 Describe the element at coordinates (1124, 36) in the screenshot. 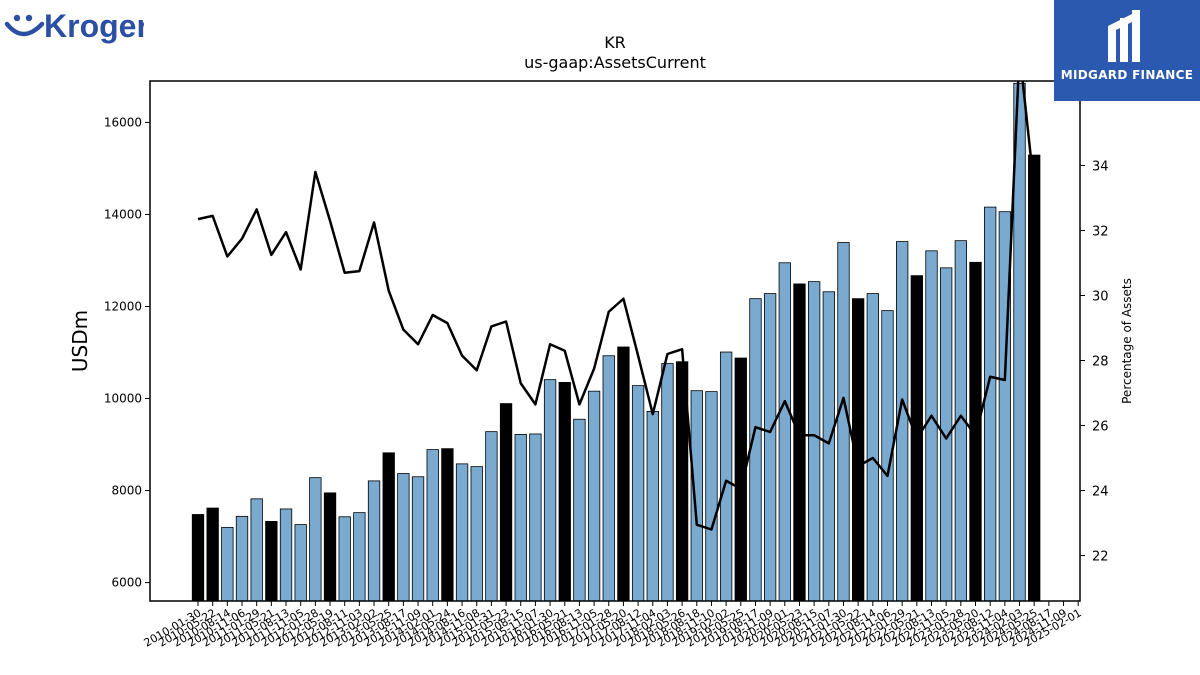

I see `midgard-emblem-icon` at that location.